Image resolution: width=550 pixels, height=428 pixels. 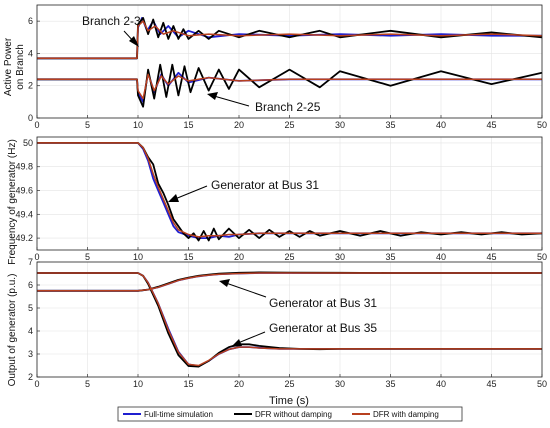 What do you see at coordinates (246, 290) in the screenshot?
I see `annotation-generator-bus-31-output-arrow` at bounding box center [246, 290].